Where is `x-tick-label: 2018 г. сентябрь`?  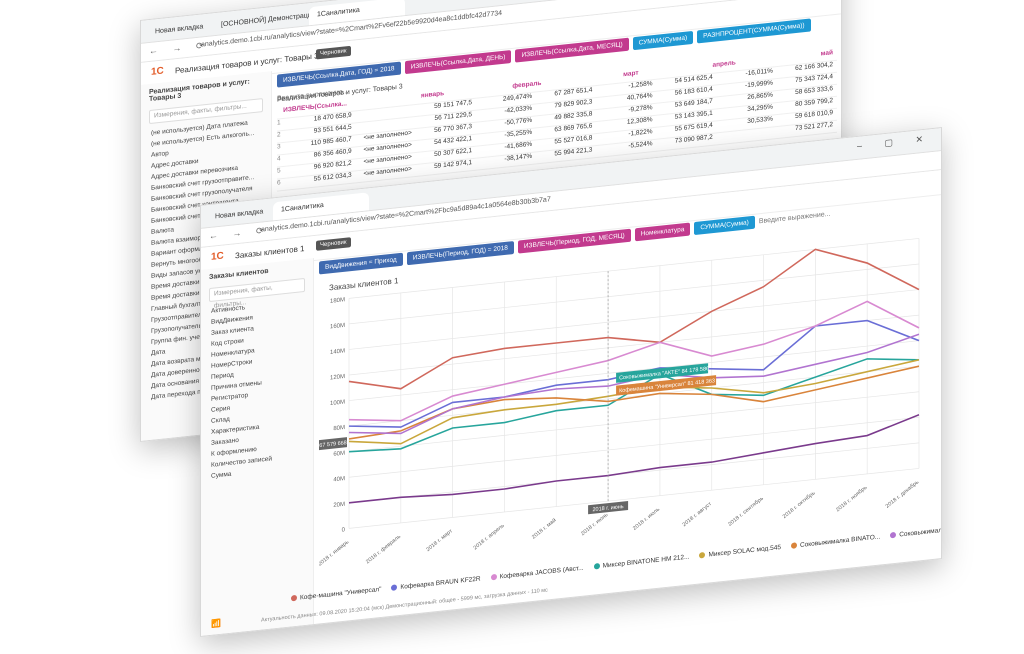 x-tick-label: 2018 г. сентябрь is located at coordinates (746, 512).